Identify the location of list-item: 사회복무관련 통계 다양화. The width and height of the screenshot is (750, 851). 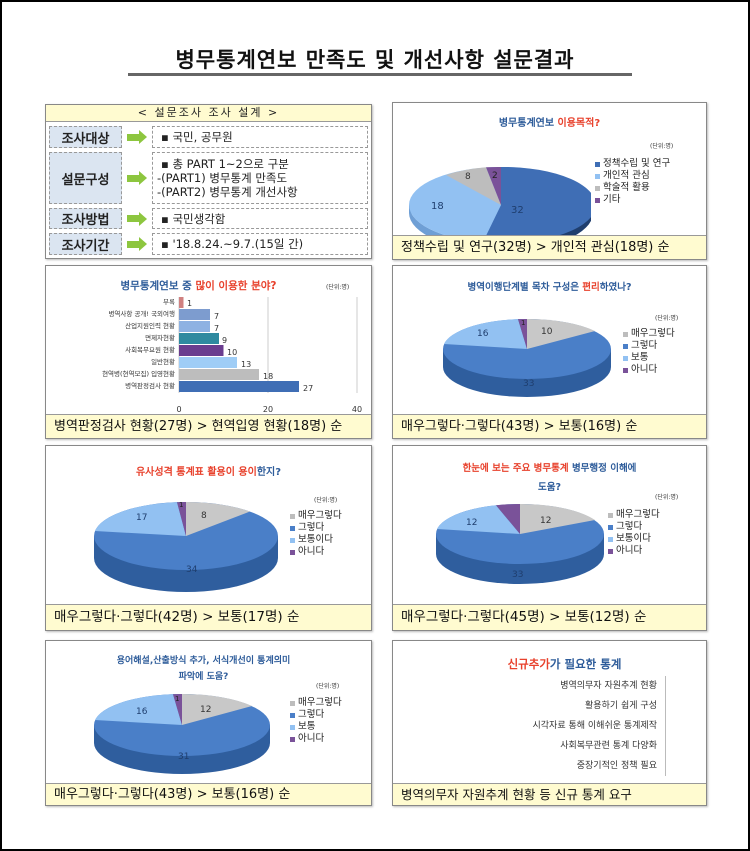
(608, 746).